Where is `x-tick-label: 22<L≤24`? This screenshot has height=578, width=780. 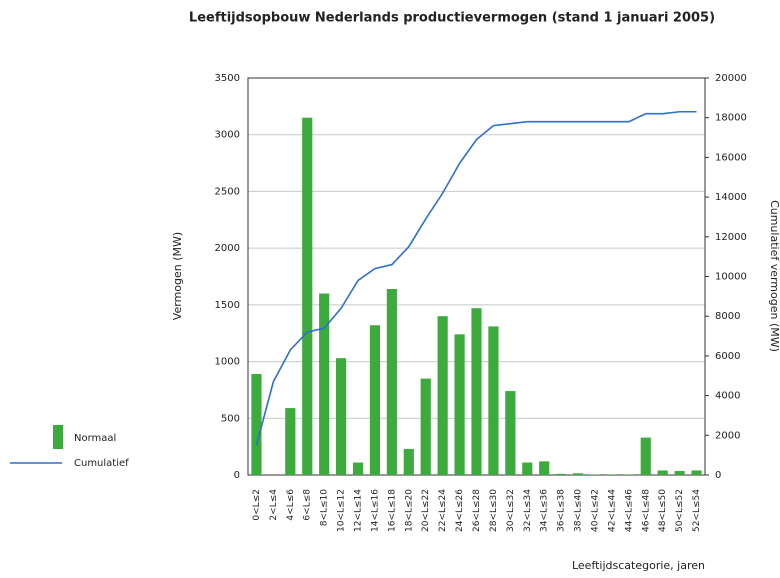 x-tick-label: 22<L≤24 is located at coordinates (443, 510).